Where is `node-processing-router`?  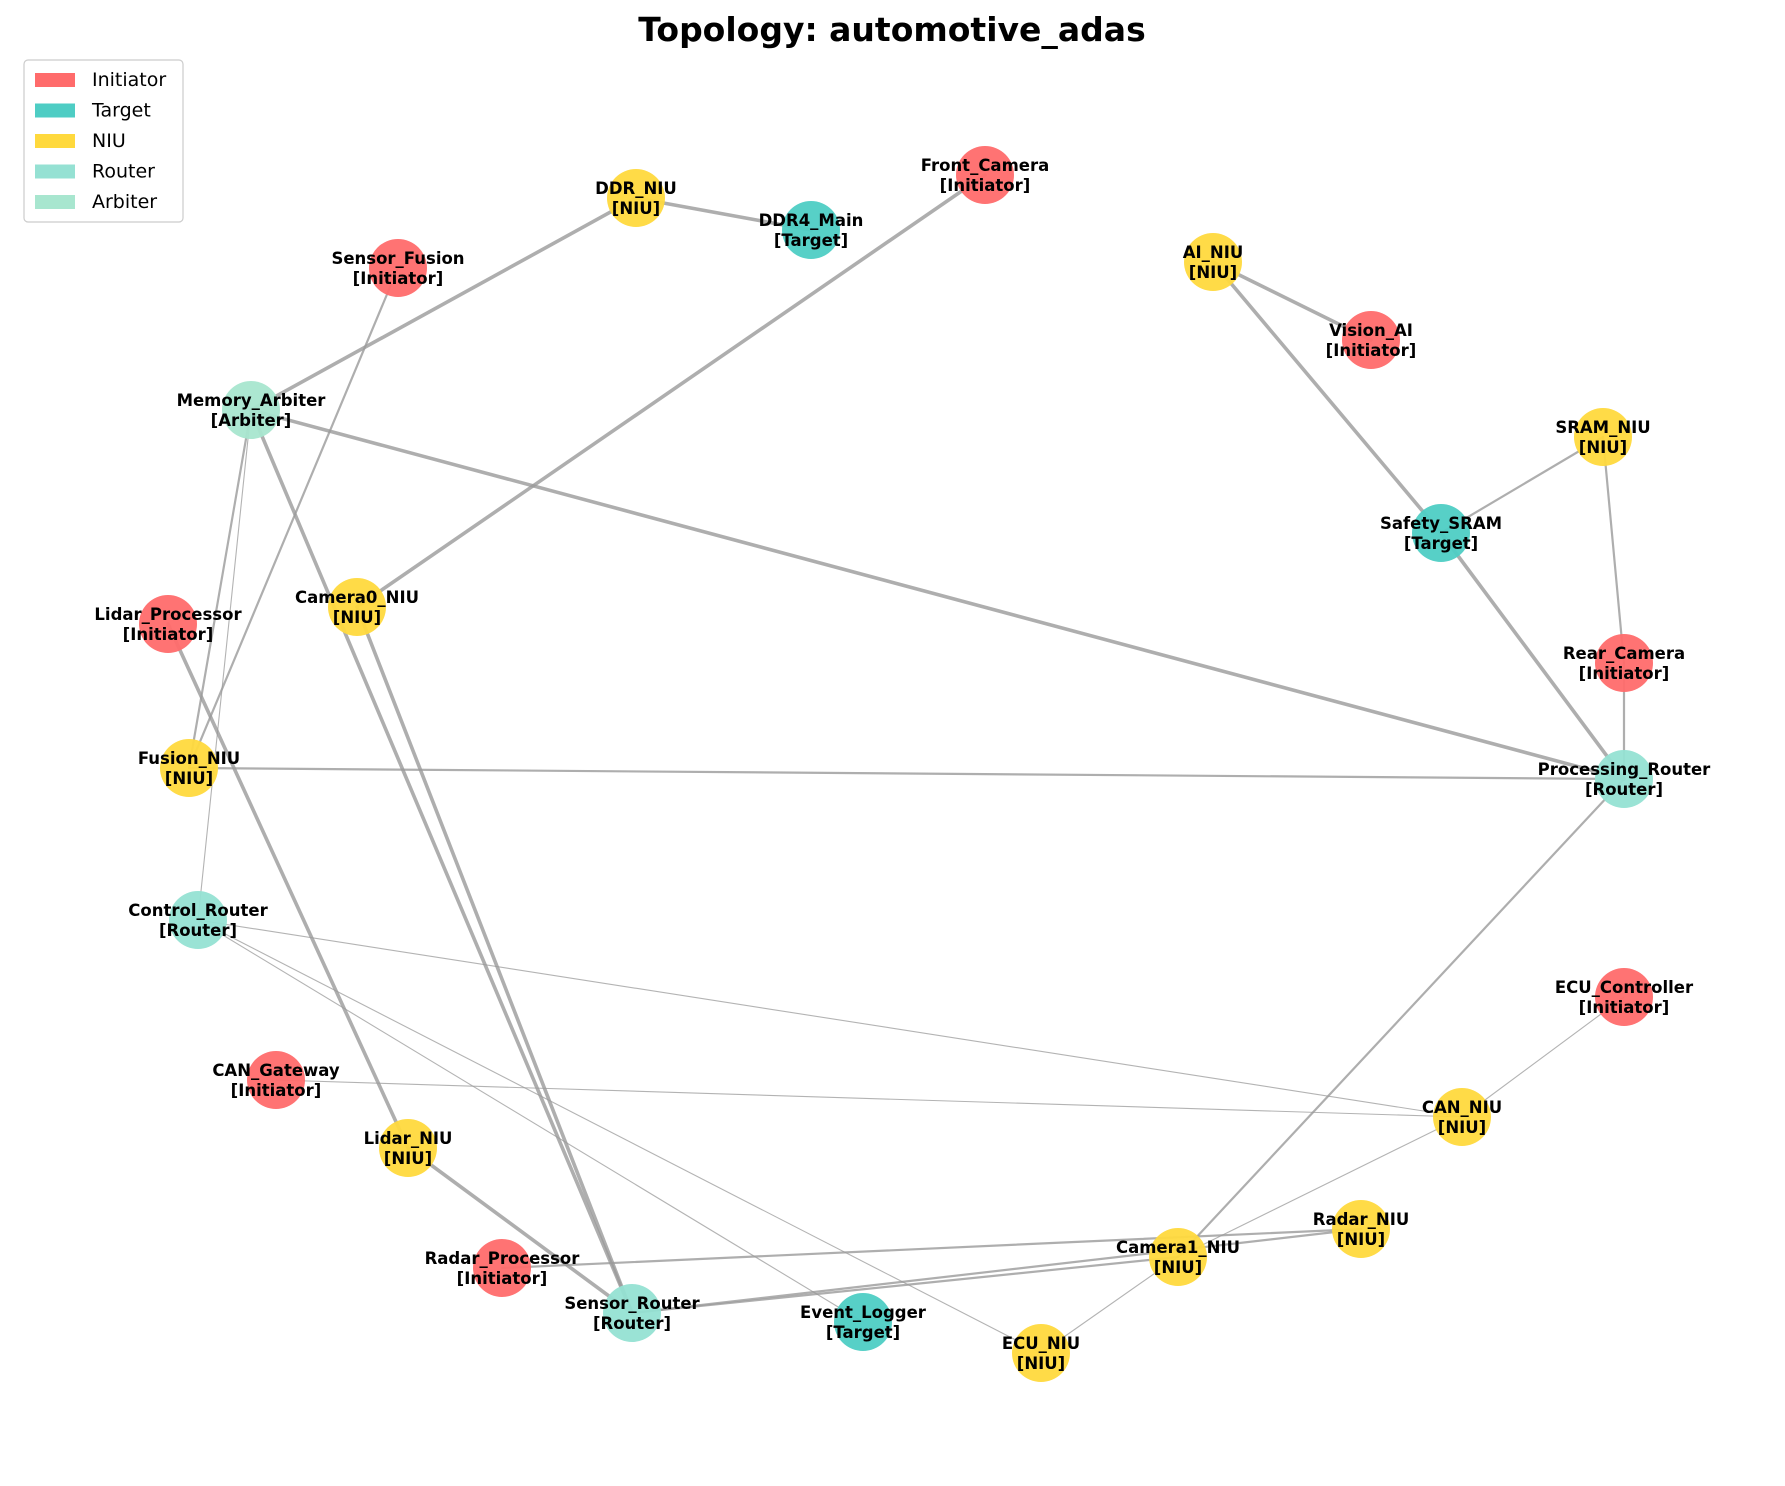
node-processing-router is located at coordinates (1624, 779).